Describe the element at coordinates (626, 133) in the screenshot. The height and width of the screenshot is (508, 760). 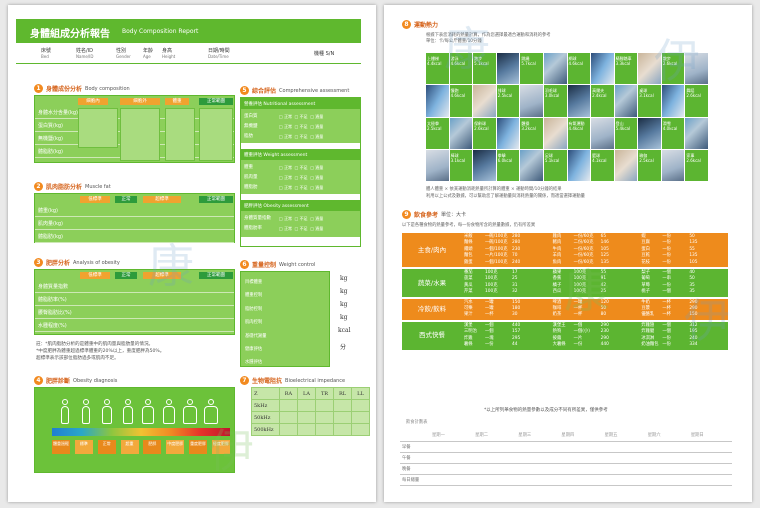
I see `exercise-tile: 登山 5.4kcal` at that location.